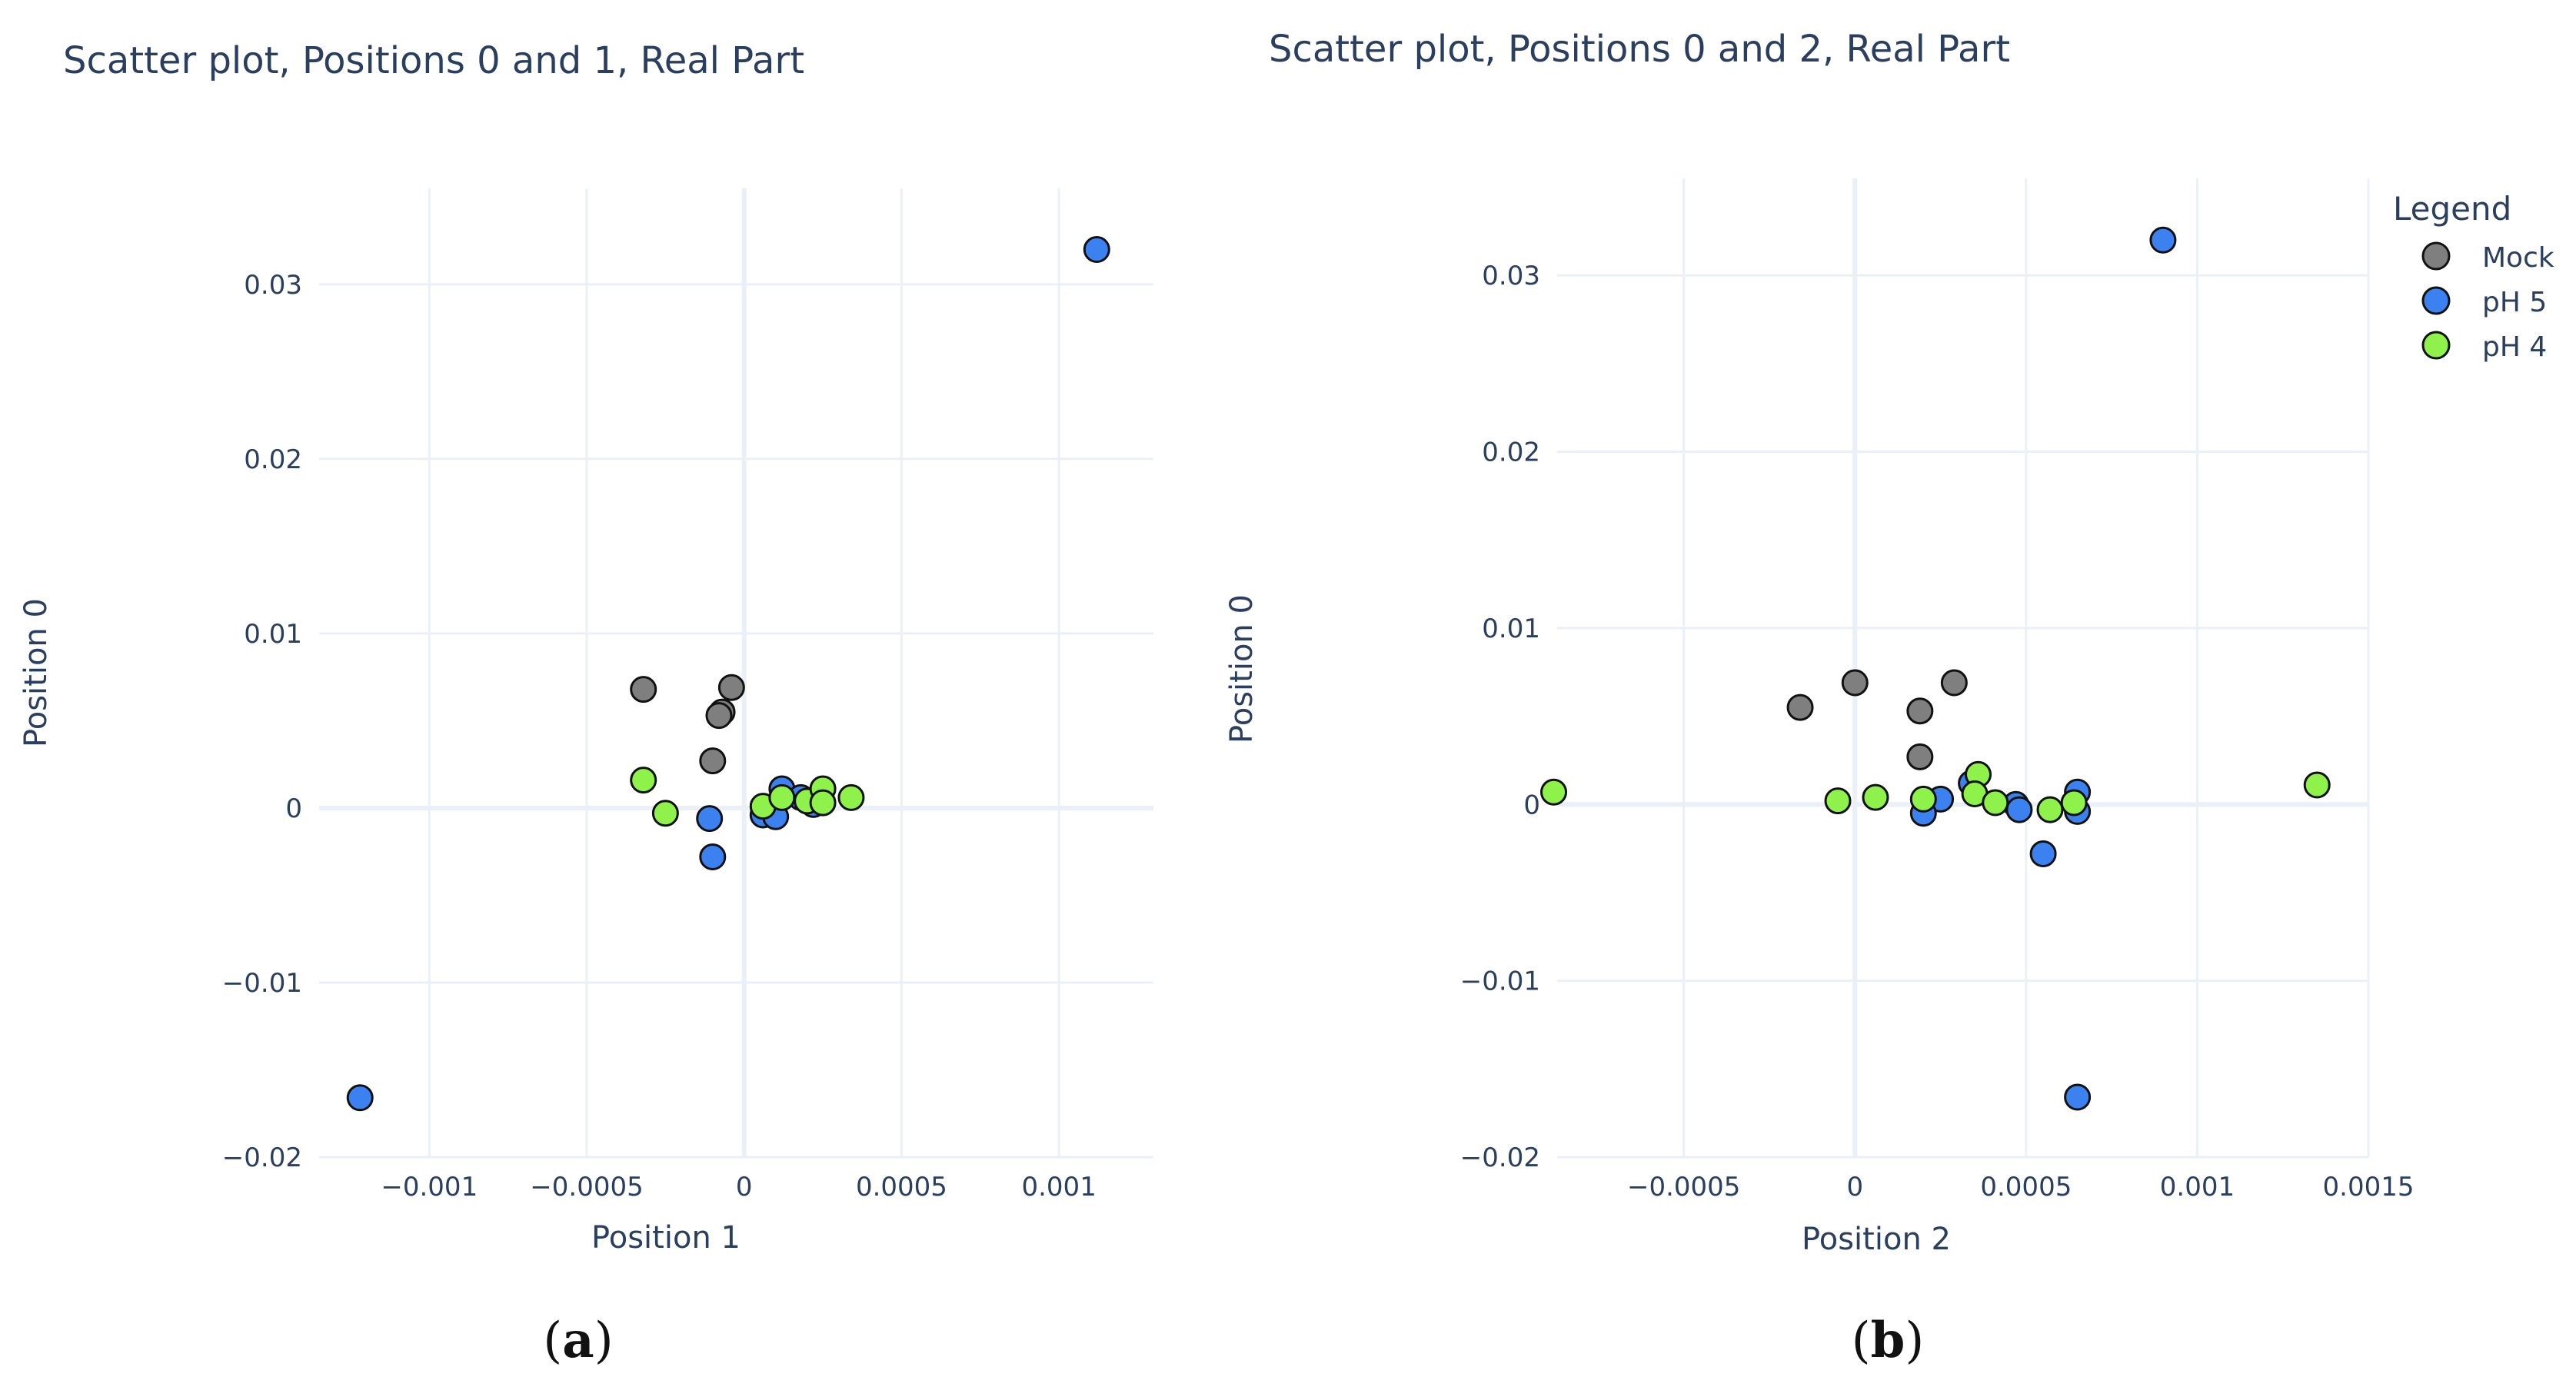 This screenshot has width=2576, height=1387. I want to click on legend-item-ph5: pH 5, so click(2484, 302).